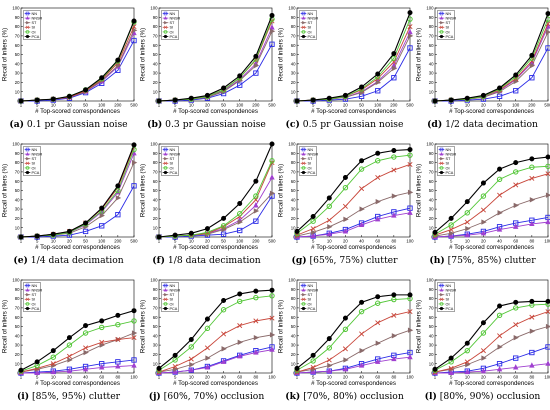 This screenshot has width=550, height=410. What do you see at coordinates (310, 28) in the screenshot?
I see `legend-label-si: SI` at bounding box center [310, 28].